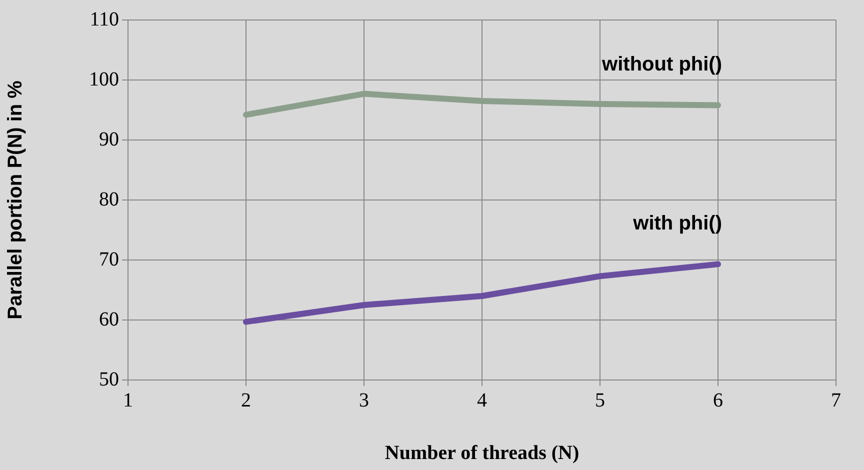 The image size is (864, 470). I want to click on y-tick-label: 70, so click(109, 259).